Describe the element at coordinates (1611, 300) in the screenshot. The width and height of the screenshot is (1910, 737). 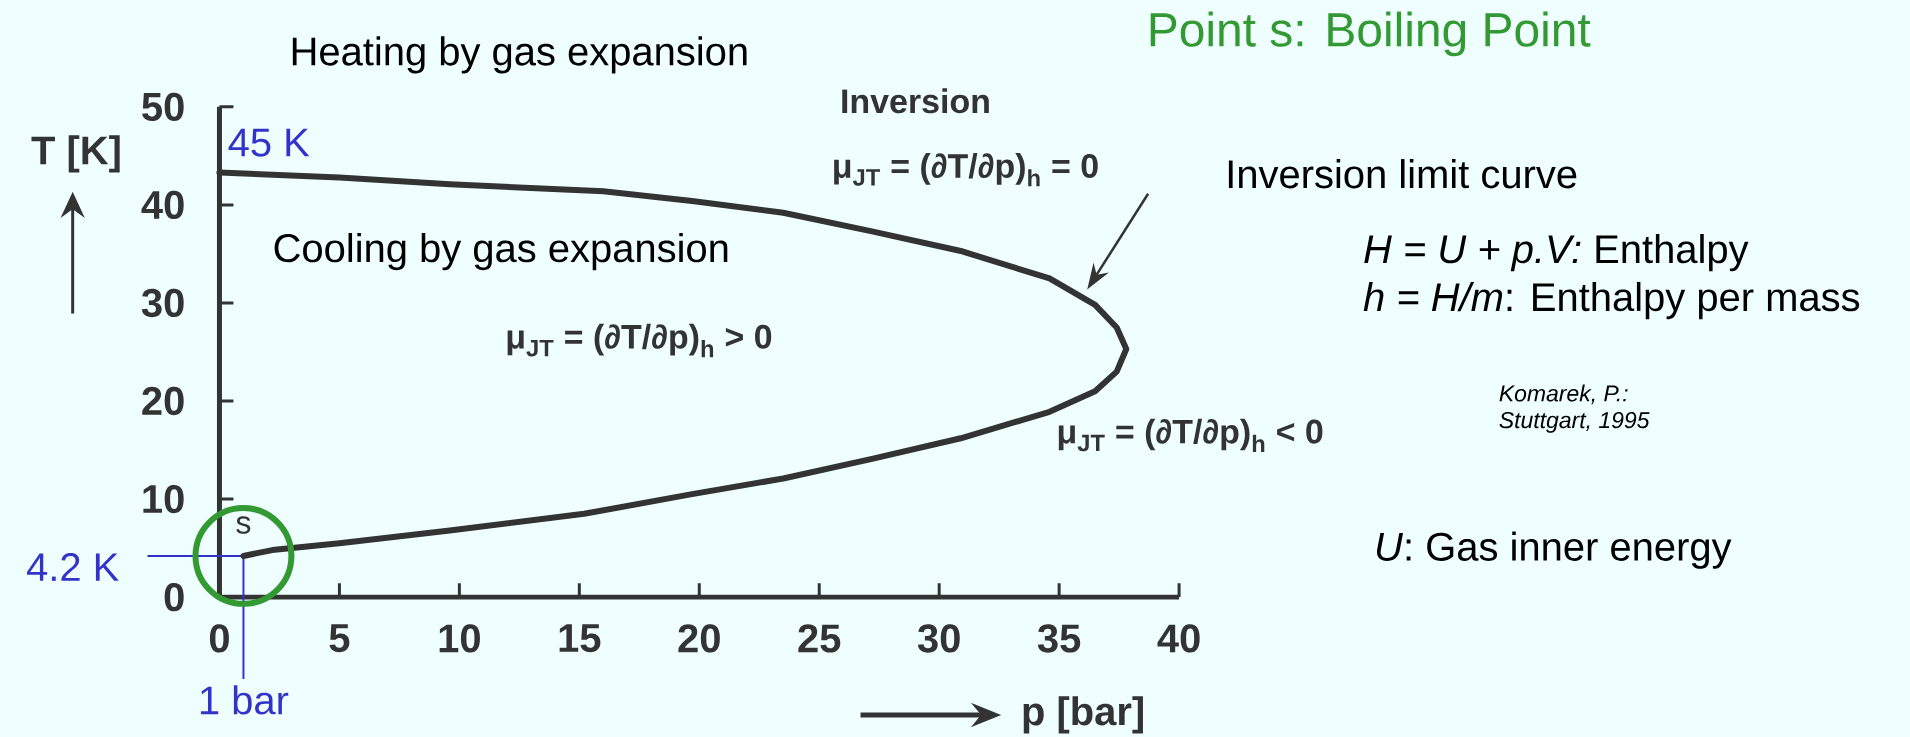
I see `text: h = H/m: Enthalpy per mass` at that location.